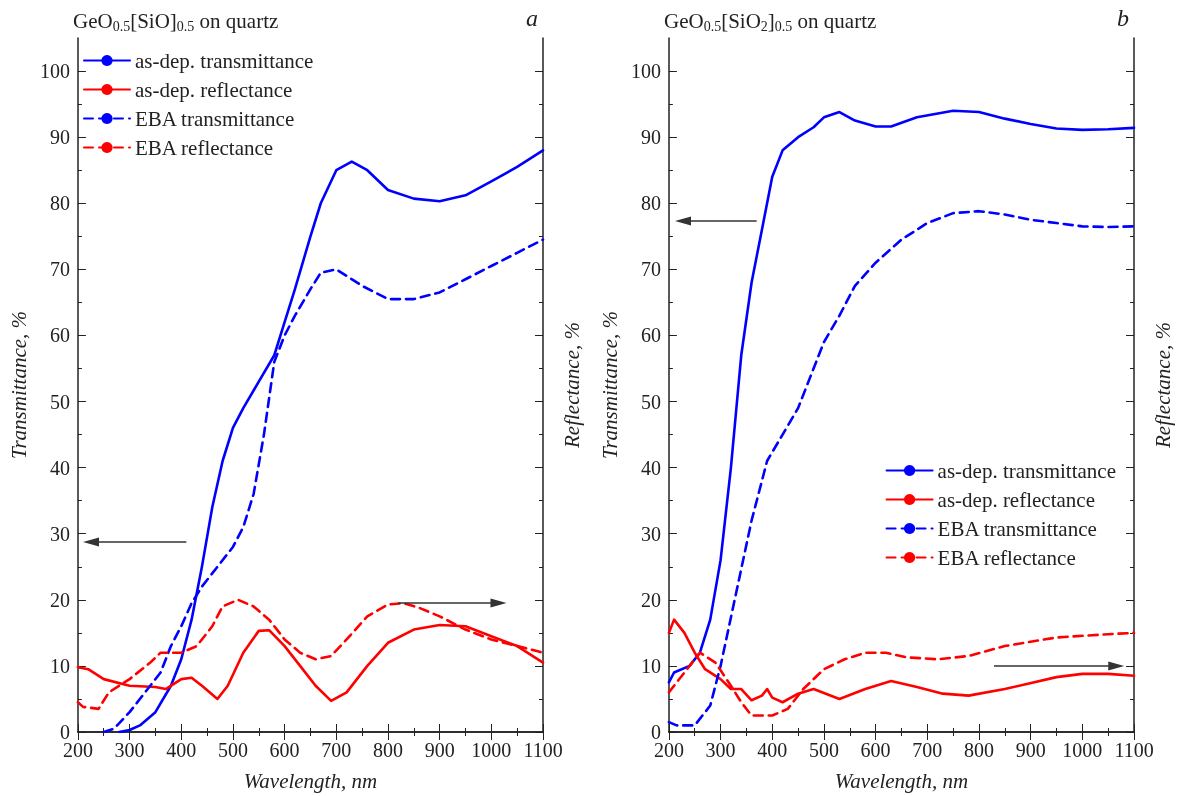 The height and width of the screenshot is (796, 1181). Describe the element at coordinates (176, 21) in the screenshot. I see `chart-title: GeO0.5[SiO]0.5 on quartz` at that location.